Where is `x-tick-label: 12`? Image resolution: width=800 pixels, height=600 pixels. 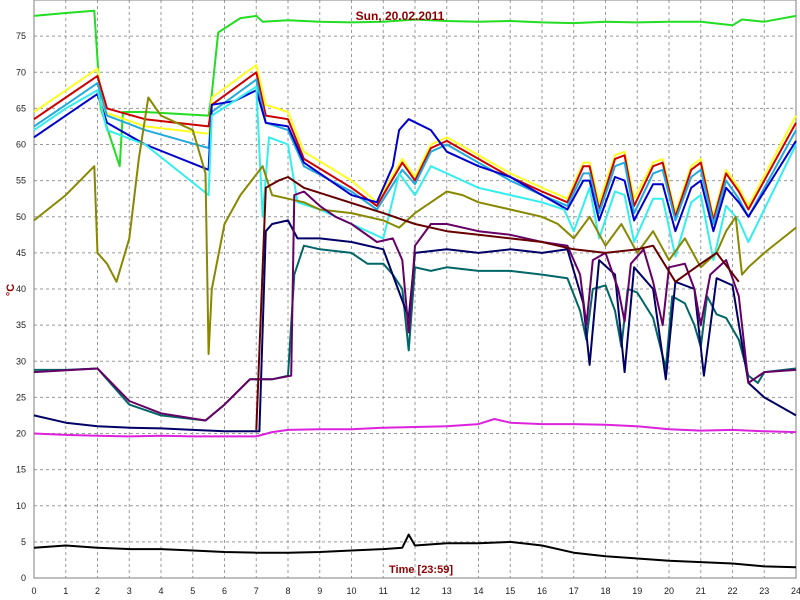 x-tick-label: 12 is located at coordinates (415, 591).